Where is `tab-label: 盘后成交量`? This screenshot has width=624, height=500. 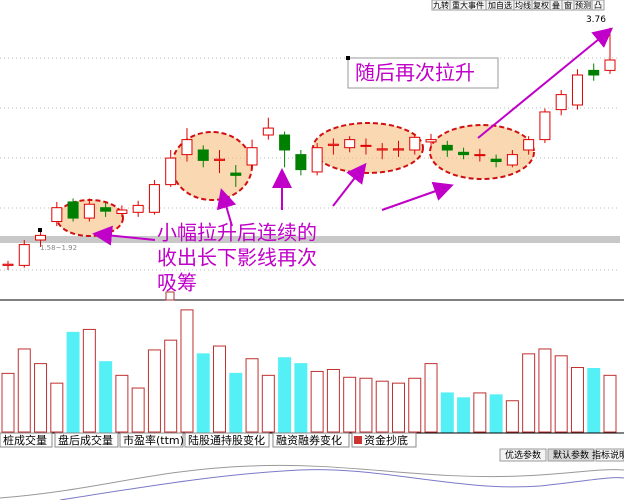
tab-label: 盘后成交量 is located at coordinates (85, 440).